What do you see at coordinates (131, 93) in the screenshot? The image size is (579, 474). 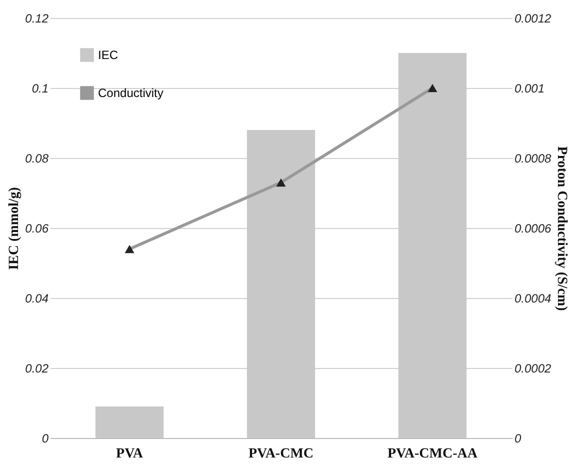 I see `legend-label: Conductivity` at bounding box center [131, 93].